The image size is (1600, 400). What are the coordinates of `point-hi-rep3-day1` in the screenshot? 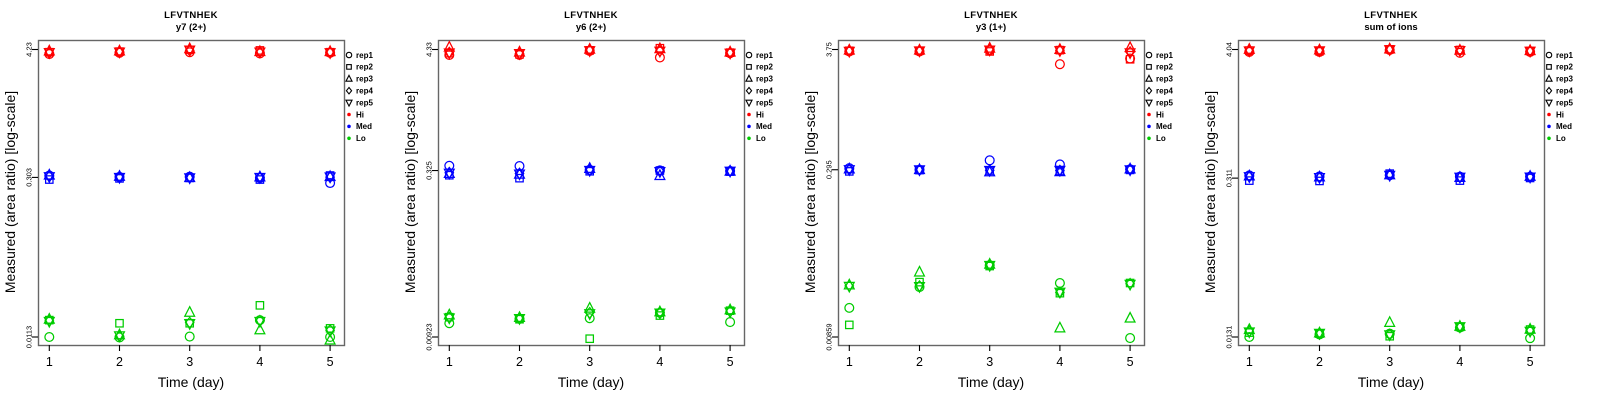 It's located at (449, 46).